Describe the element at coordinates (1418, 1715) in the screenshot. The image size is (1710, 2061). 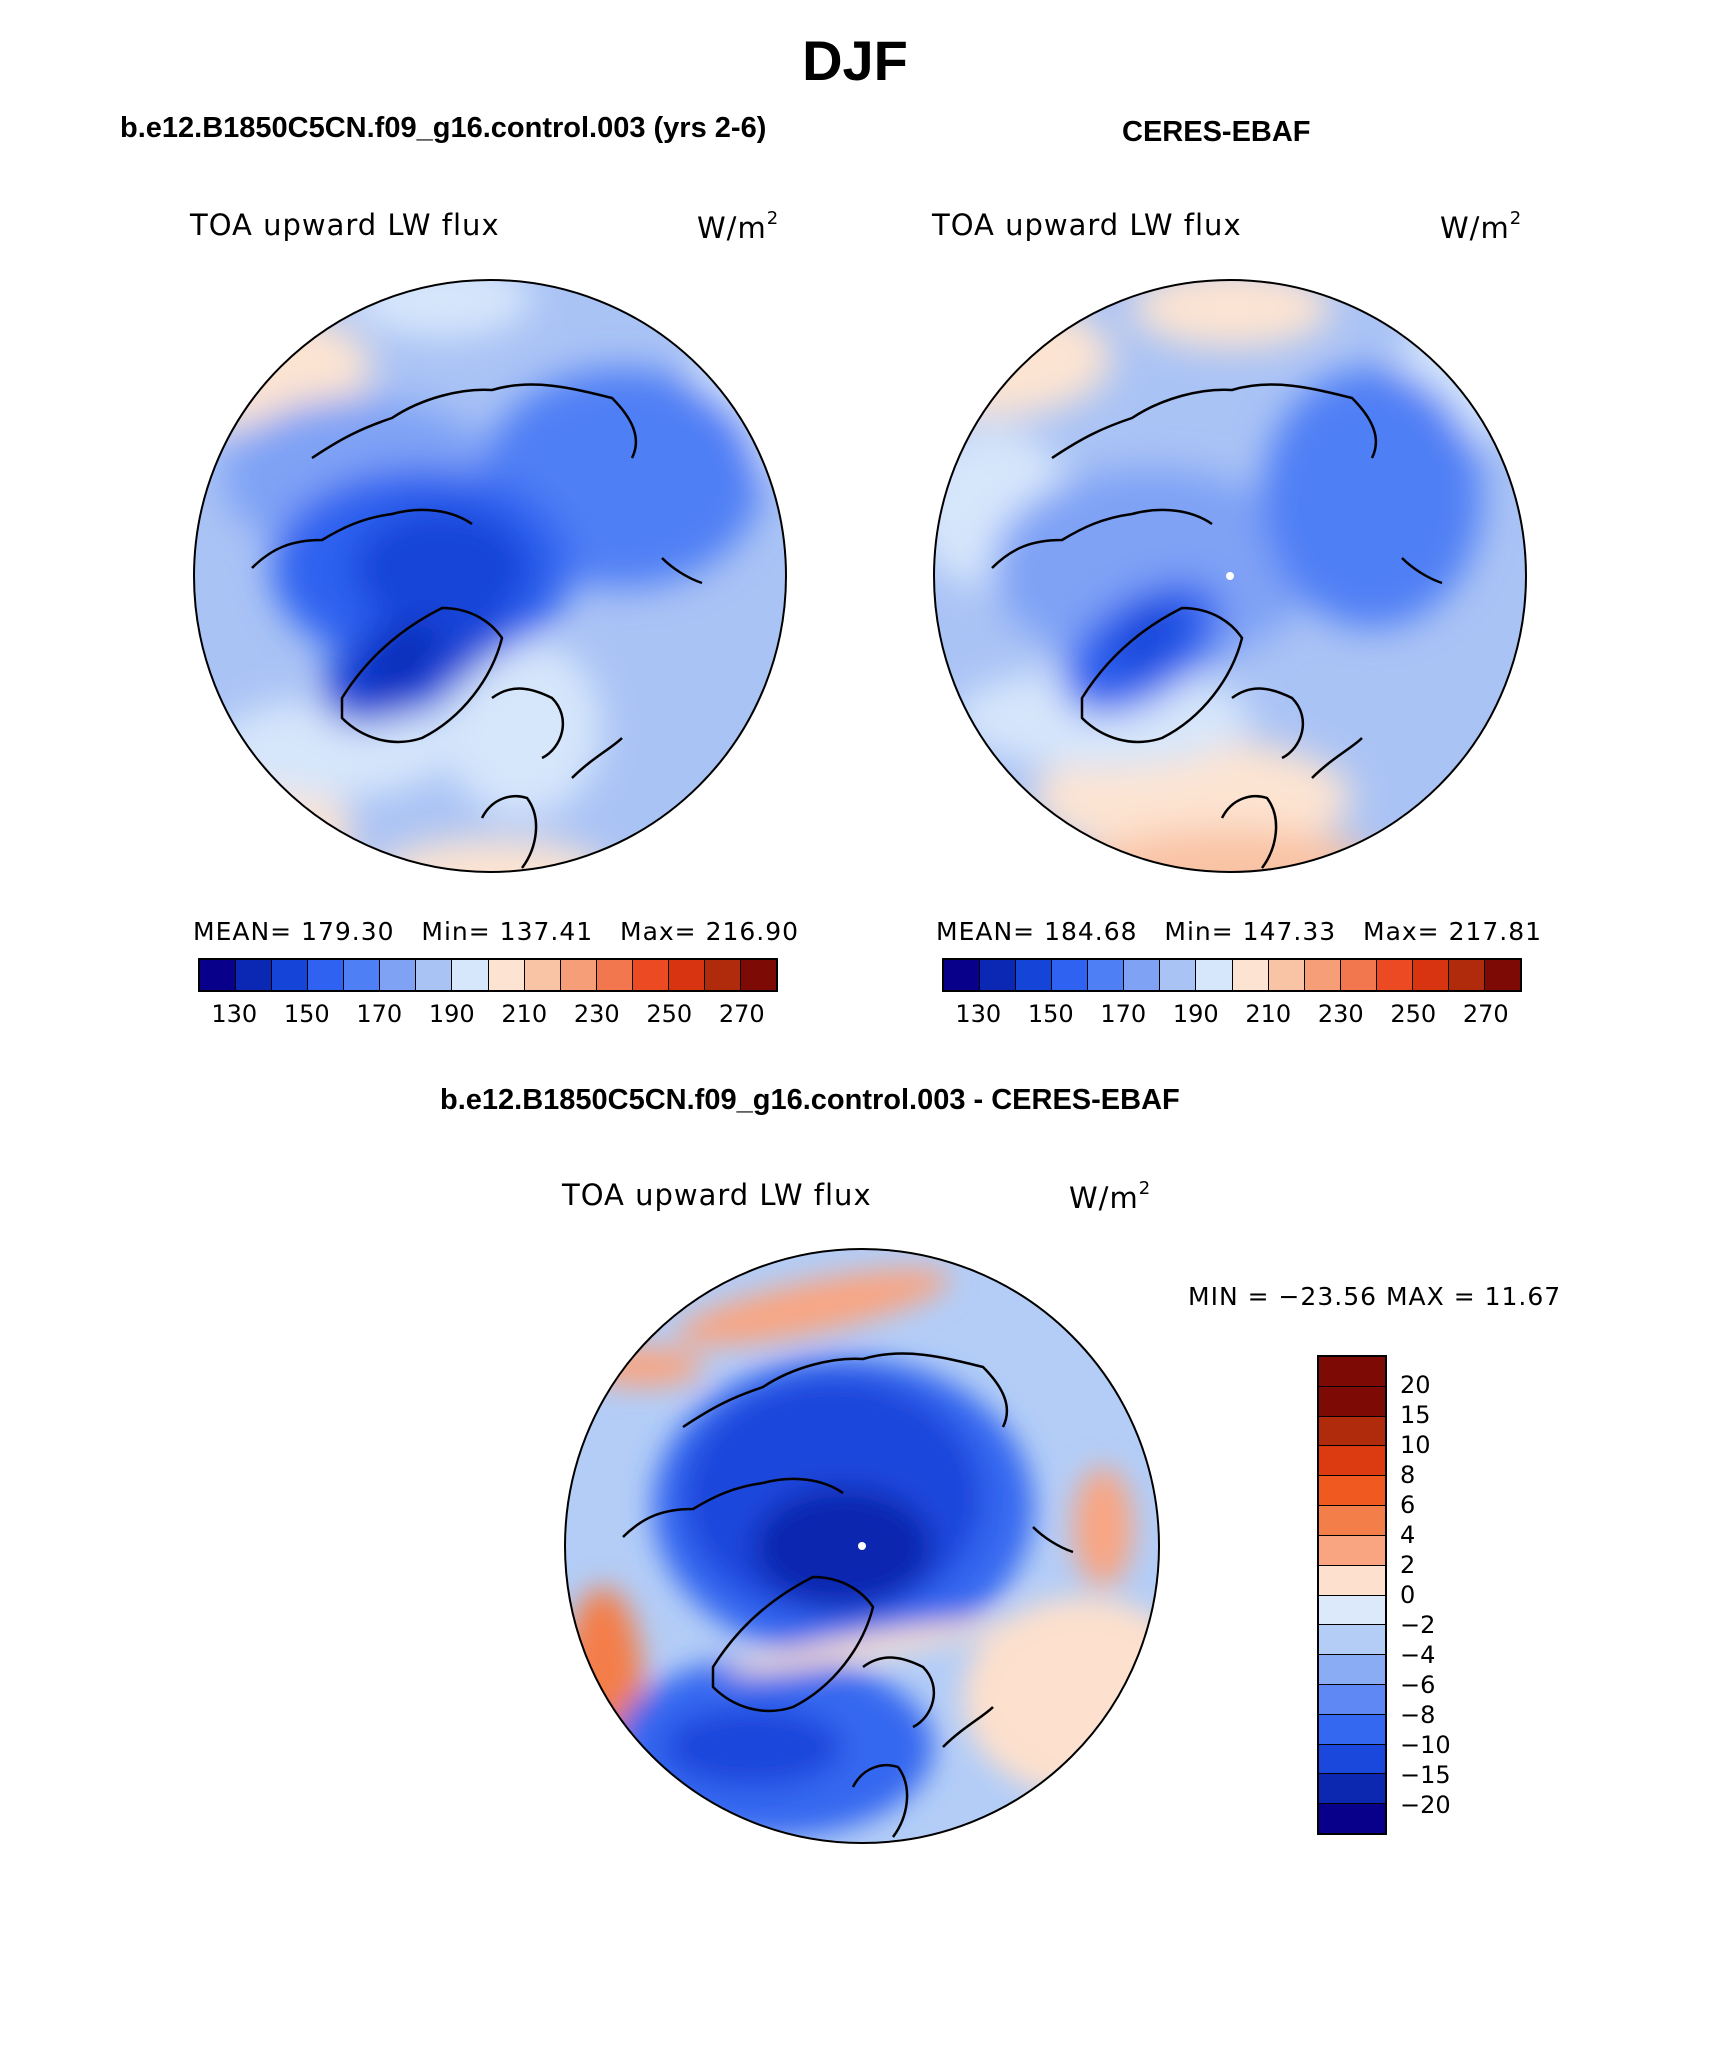
I see `colorbar-tick-label: −8` at that location.